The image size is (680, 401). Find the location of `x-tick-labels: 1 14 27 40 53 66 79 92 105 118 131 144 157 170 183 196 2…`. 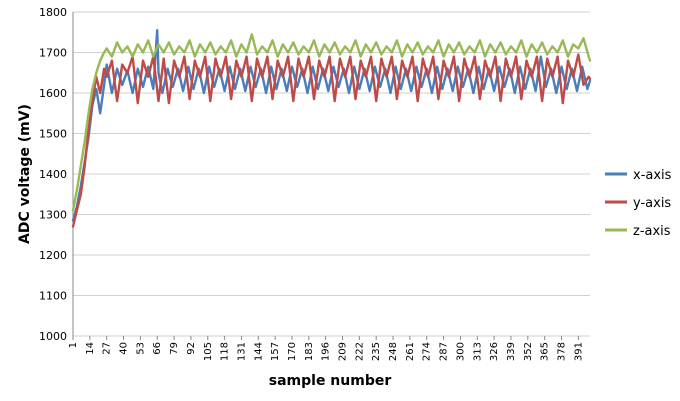

x-tick-labels: 1 14 27 40 53 66 79 92 105 118 131 144 157 170 183 196 2… is located at coordinates (326, 351).